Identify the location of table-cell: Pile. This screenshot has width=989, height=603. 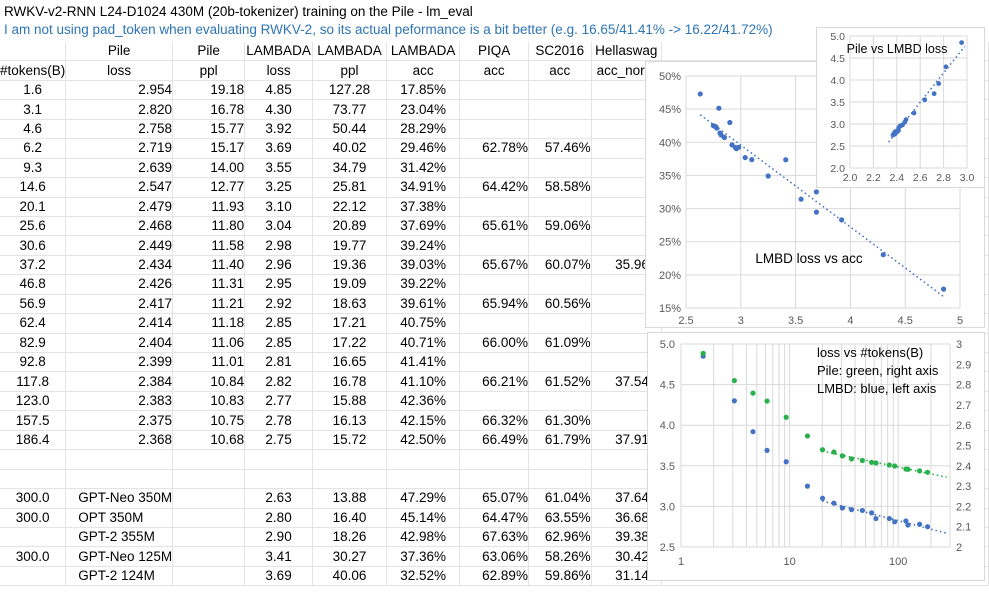
(119, 52).